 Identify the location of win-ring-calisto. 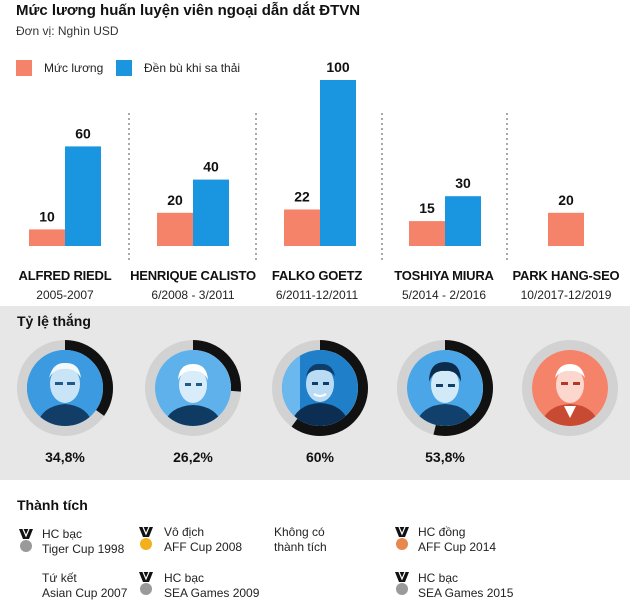
(193, 388).